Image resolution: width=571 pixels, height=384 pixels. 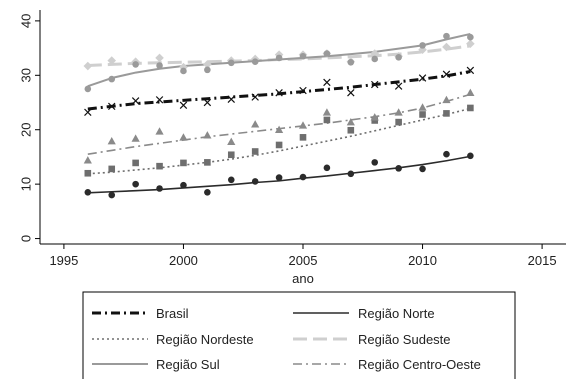 I want to click on x-tick-label: 1995, so click(x=63, y=260).